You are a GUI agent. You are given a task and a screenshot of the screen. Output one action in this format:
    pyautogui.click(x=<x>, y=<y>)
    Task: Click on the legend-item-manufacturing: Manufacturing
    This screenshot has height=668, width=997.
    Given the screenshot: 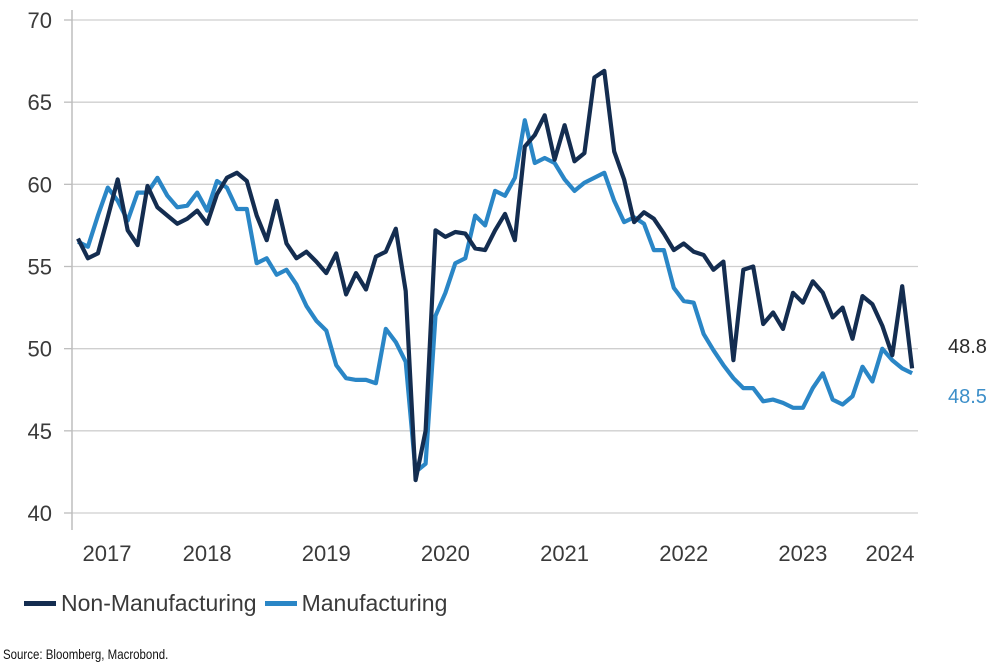 What is the action you would take?
    pyautogui.click(x=356, y=603)
    